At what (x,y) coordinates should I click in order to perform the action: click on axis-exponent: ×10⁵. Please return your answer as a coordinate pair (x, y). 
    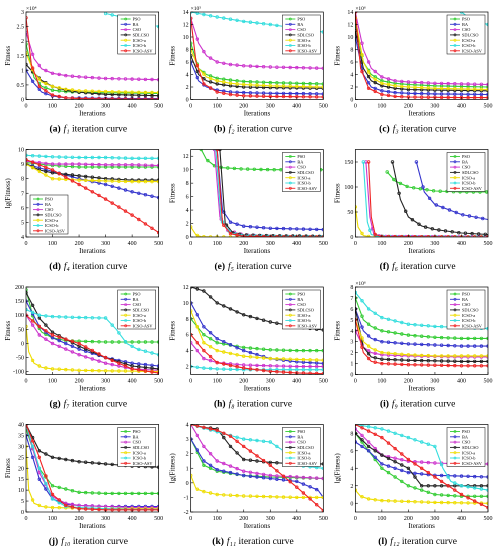
    Looking at the image, I should click on (196, 9).